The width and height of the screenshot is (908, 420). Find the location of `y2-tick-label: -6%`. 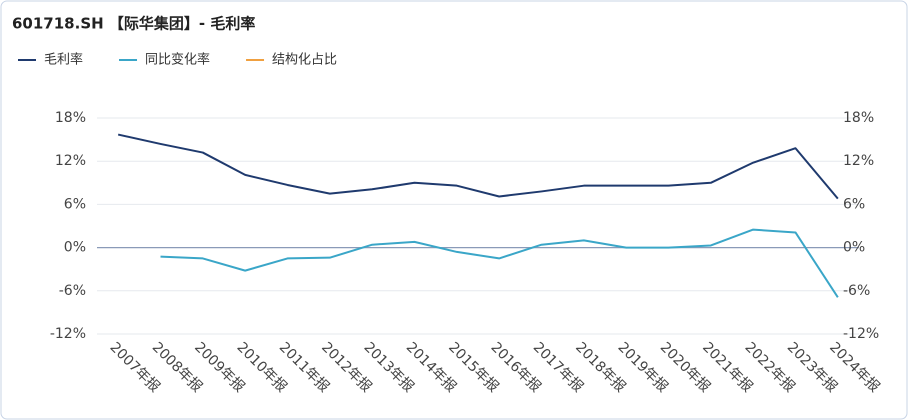

y2-tick-label: -6% is located at coordinates (856, 291).